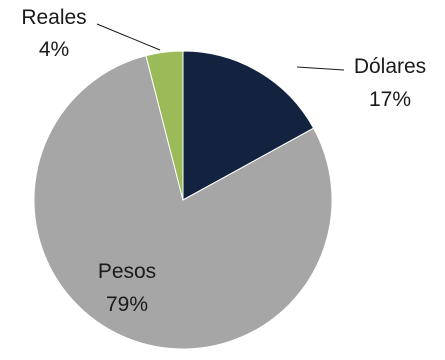 This screenshot has height=360, width=445. I want to click on label-dolares-pct: 17%, so click(390, 99).